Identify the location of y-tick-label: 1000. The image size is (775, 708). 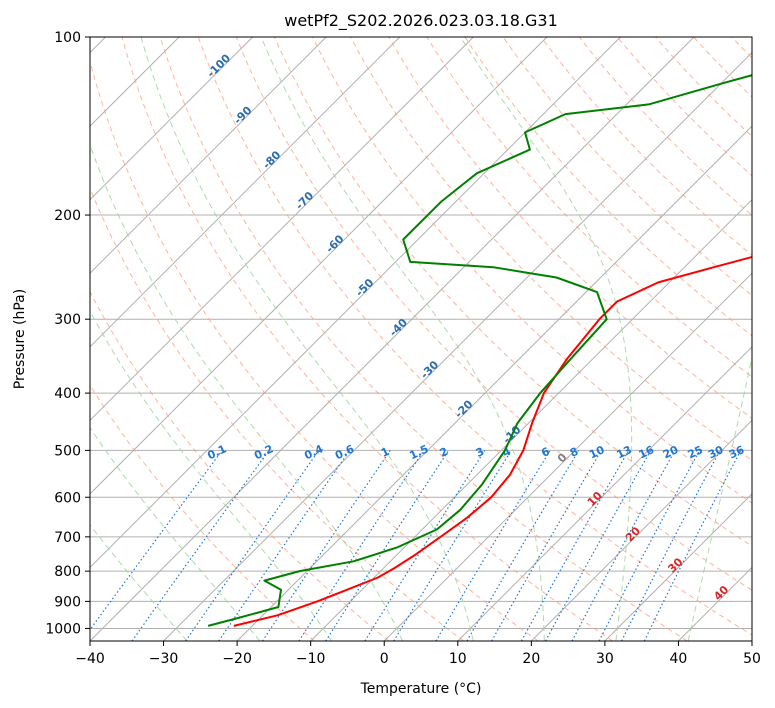
(63, 629).